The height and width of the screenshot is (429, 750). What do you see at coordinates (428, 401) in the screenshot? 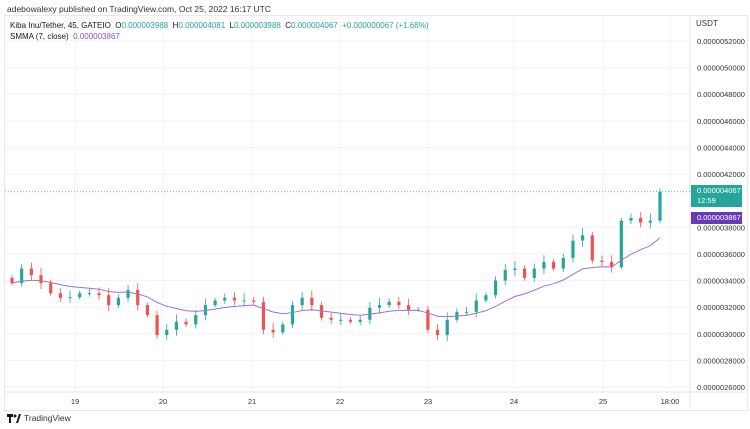
I see `x-tick-label: 23` at bounding box center [428, 401].